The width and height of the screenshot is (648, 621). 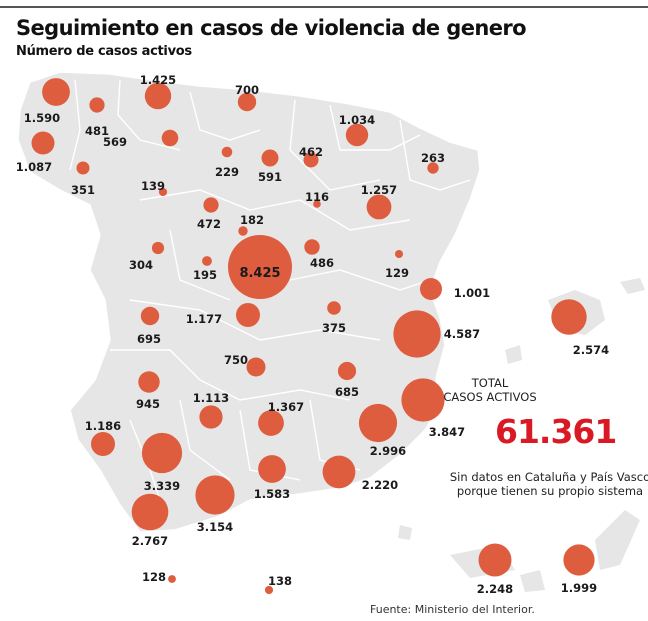 What do you see at coordinates (431, 289) in the screenshot?
I see `bubble-1.001` at bounding box center [431, 289].